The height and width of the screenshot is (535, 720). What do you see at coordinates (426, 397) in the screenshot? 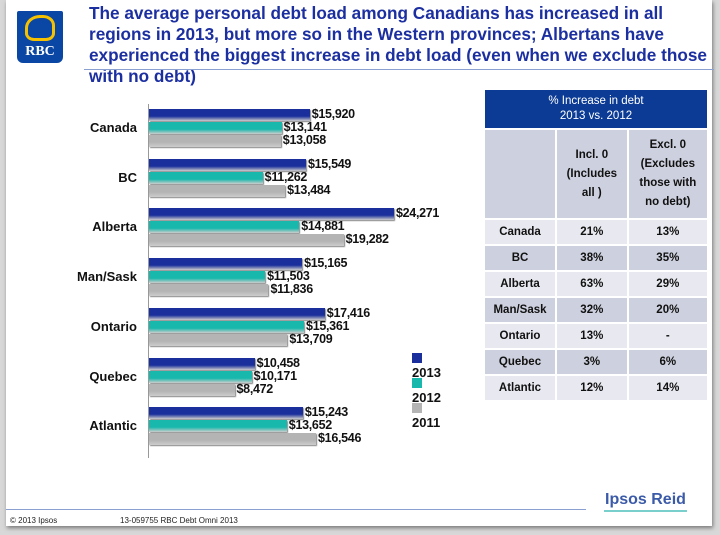
I see `legend-label: 2012` at bounding box center [426, 397].